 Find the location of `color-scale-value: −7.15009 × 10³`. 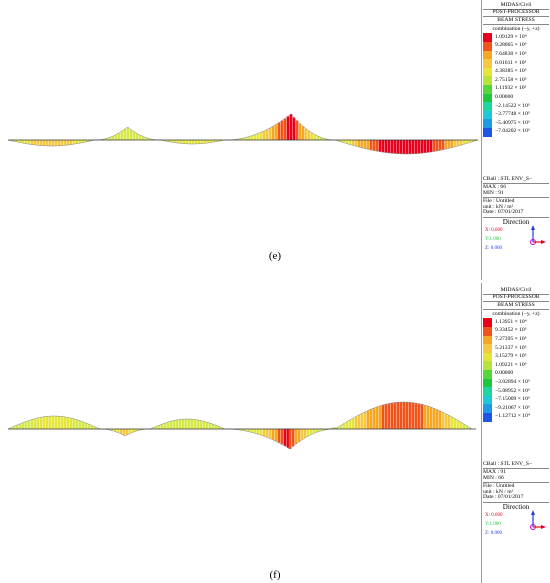

color-scale-value: −7.15009 × 10³ is located at coordinates (512, 399).